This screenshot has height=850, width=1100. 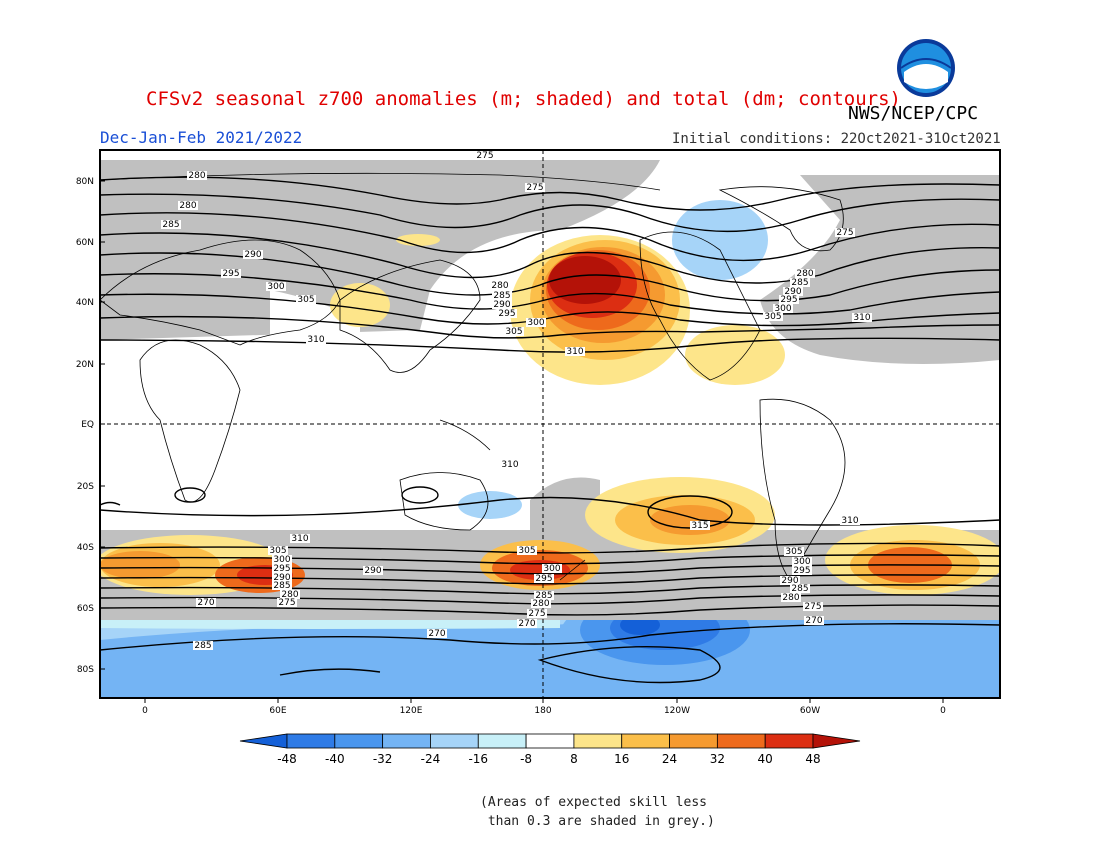 I want to click on contour-label: 315, so click(x=699, y=526).